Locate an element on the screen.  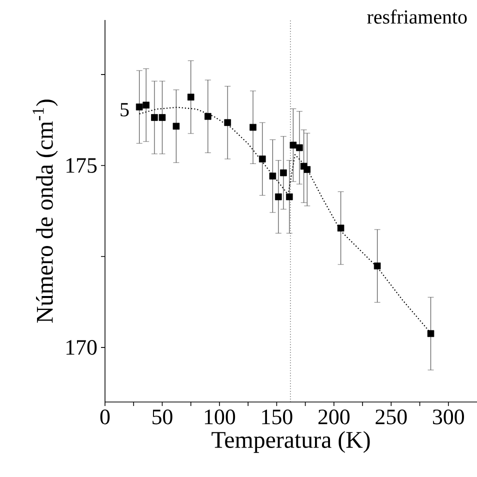
annotation: resfriamento is located at coordinates (417, 17).